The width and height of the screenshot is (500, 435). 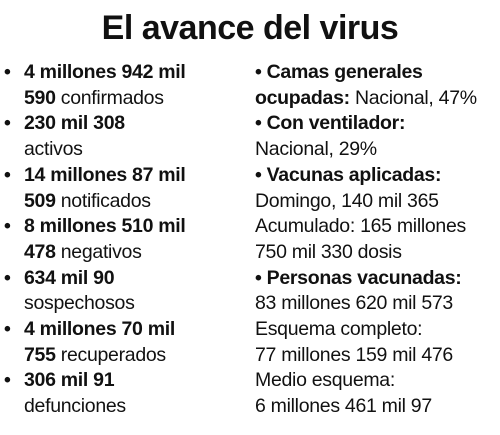 What do you see at coordinates (348, 174) in the screenshot?
I see `section-heading: • Vacunas aplicadas:` at bounding box center [348, 174].